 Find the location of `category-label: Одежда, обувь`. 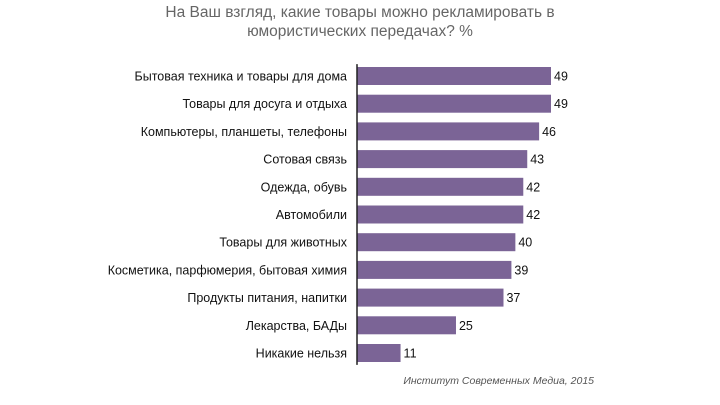

category-label: Одежда, обувь is located at coordinates (304, 187).